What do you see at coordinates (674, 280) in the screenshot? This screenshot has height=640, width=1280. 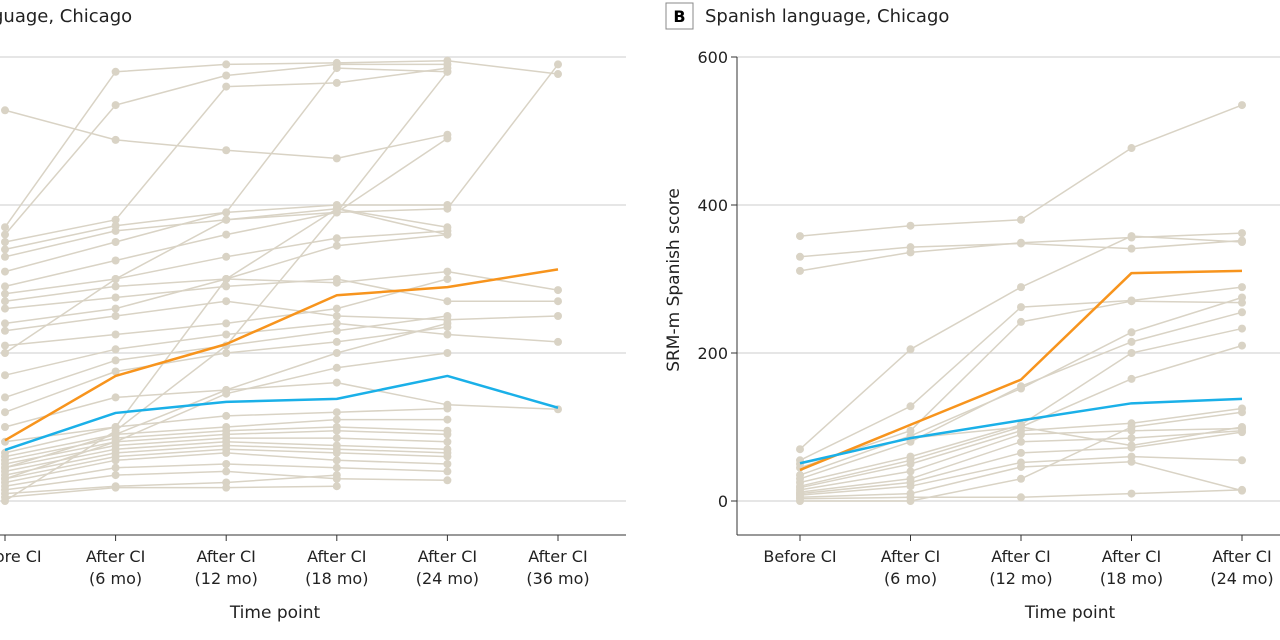 I see `panel-b-y-axis-label: SRM-m Spanish score` at bounding box center [674, 280].